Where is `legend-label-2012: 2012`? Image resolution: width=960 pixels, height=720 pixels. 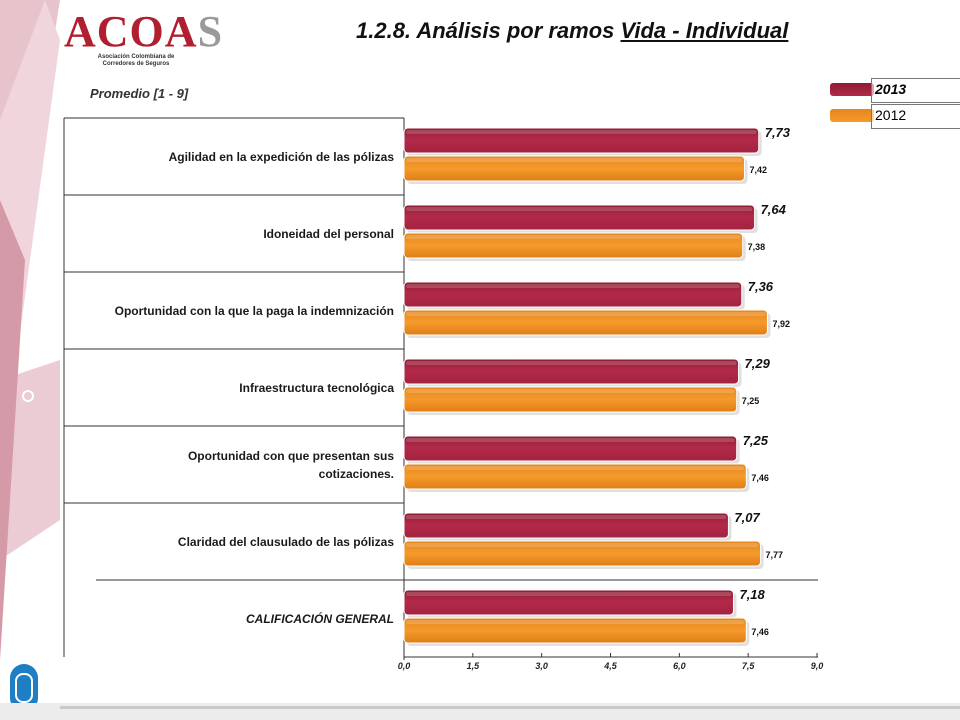
legend-label-2012: 2012 is located at coordinates (915, 116).